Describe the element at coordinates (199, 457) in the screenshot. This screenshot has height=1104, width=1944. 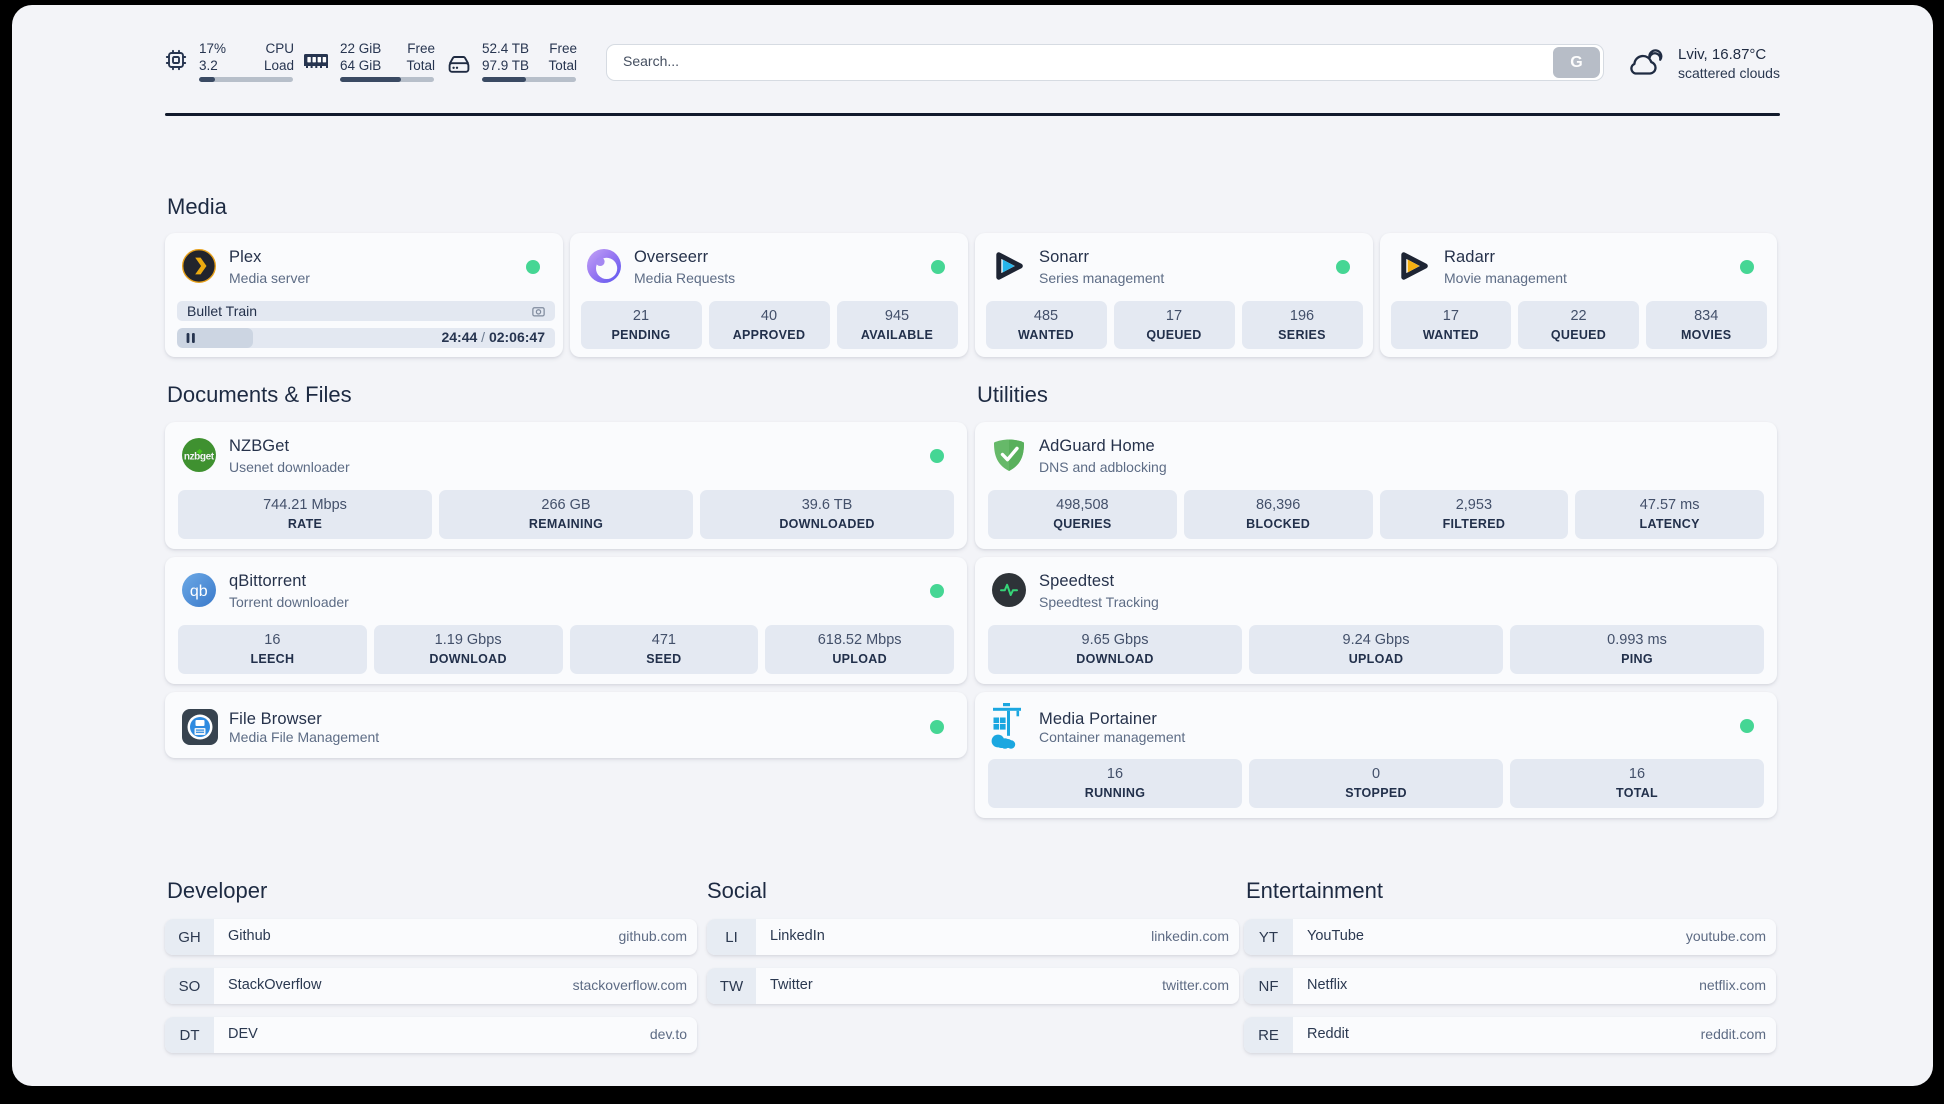
I see `svg-text: nzbget` at that location.